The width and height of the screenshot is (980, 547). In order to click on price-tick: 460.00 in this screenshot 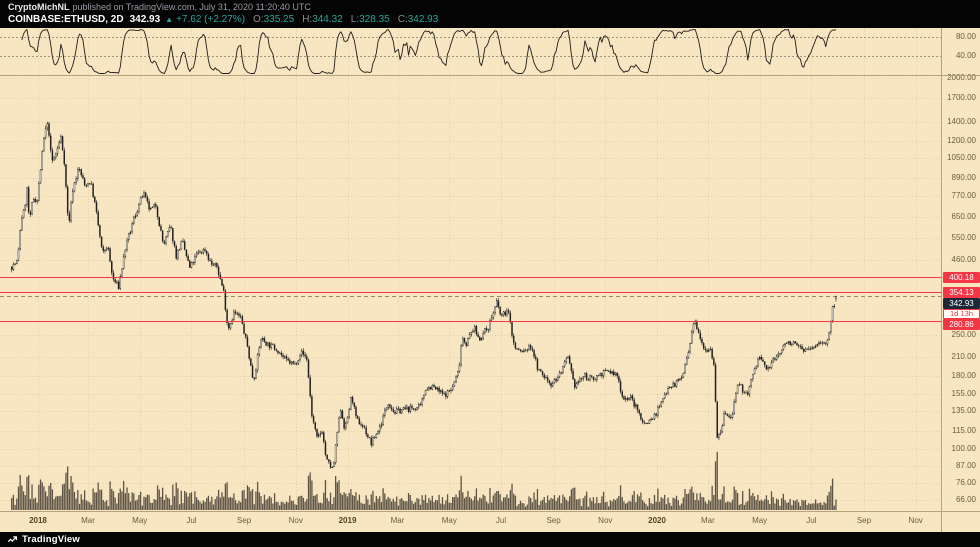, I will do `click(963, 259)`.